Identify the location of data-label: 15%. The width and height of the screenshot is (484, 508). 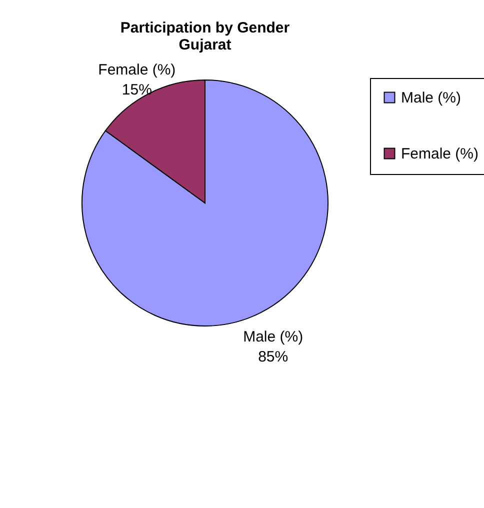
(137, 89).